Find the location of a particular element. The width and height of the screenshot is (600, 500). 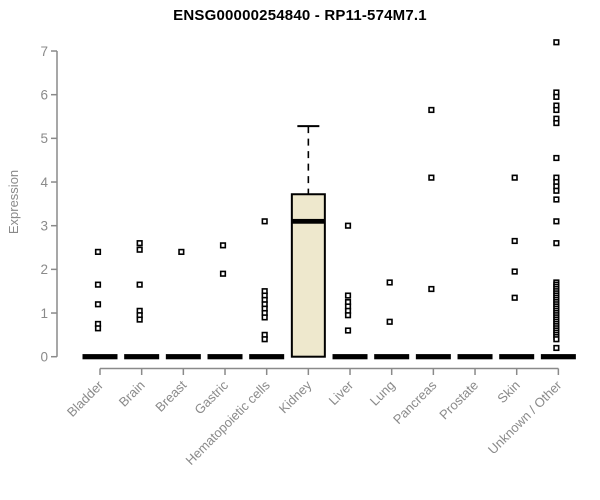

category-label: Kidney is located at coordinates (295, 396).